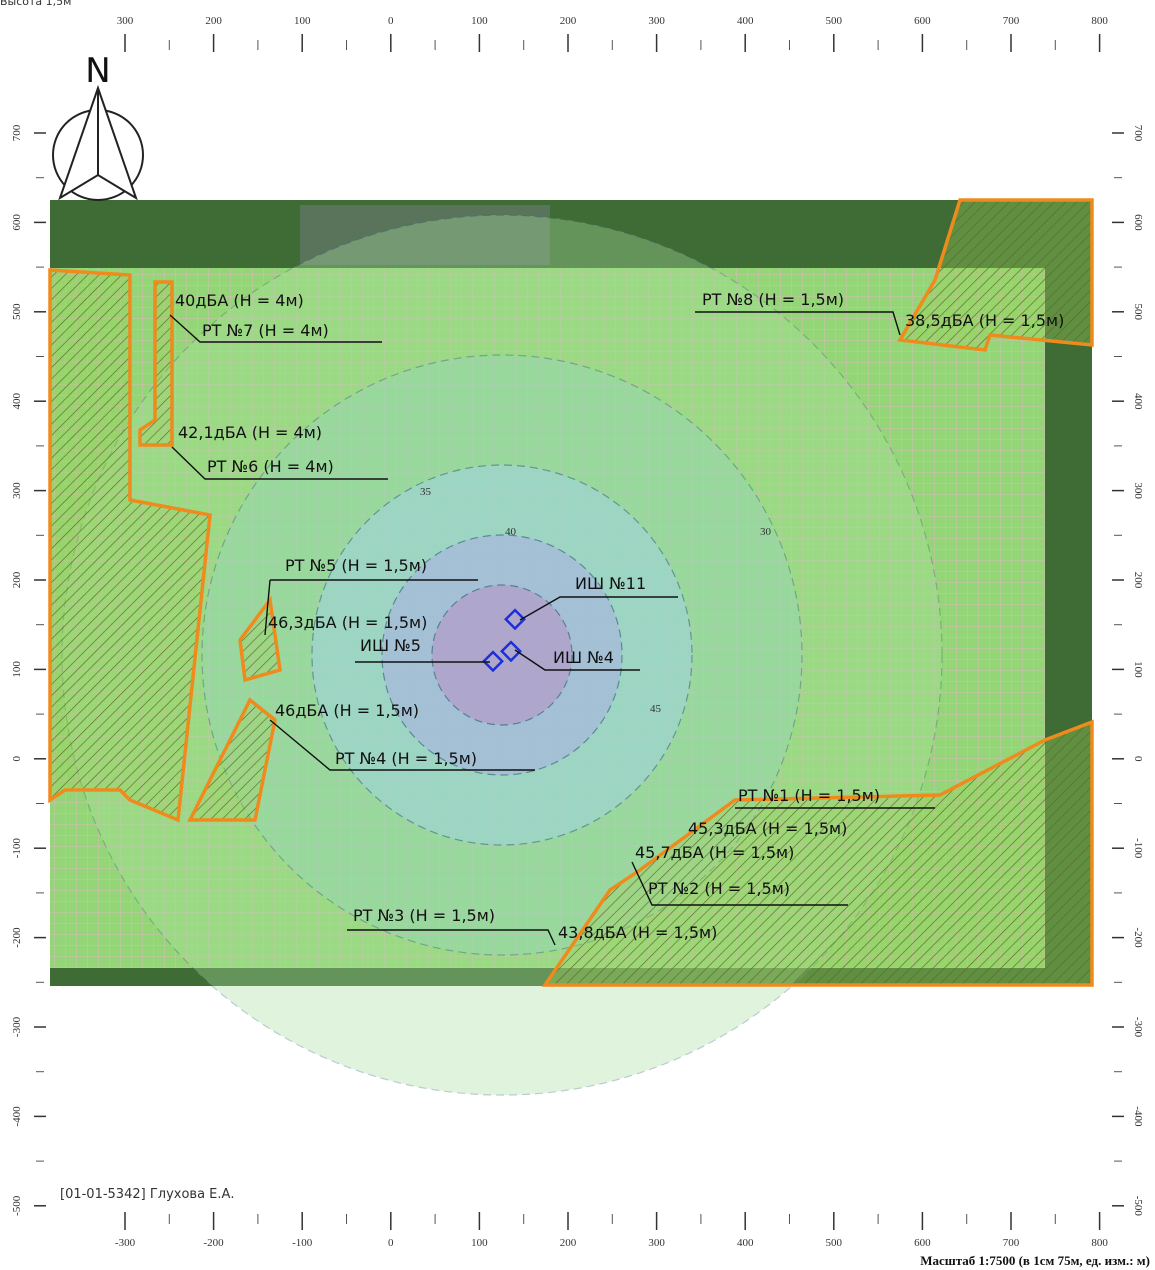 The height and width of the screenshot is (1270, 1155). Describe the element at coordinates (17, 400) in the screenshot. I see `left-tick-label: 400` at that location.